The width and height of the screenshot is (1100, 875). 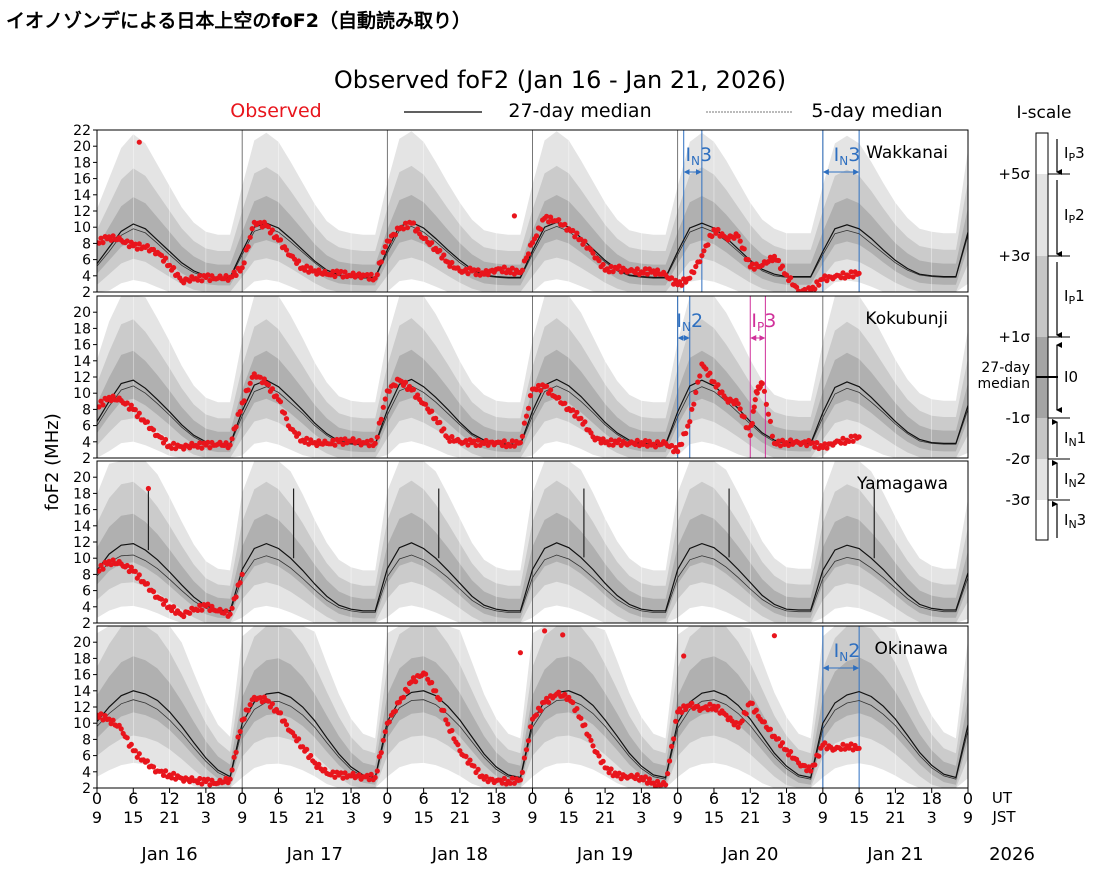 What do you see at coordinates (1014, 337) in the screenshot?
I see `i-scale-sigma-label: +1σ` at bounding box center [1014, 337].